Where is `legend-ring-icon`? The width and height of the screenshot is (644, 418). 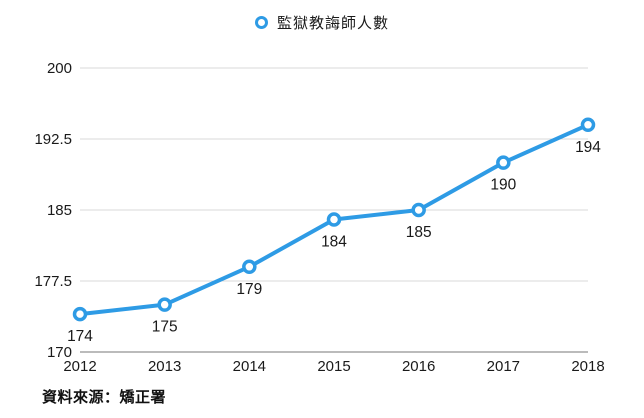
legend-ring-icon is located at coordinates (261, 22).